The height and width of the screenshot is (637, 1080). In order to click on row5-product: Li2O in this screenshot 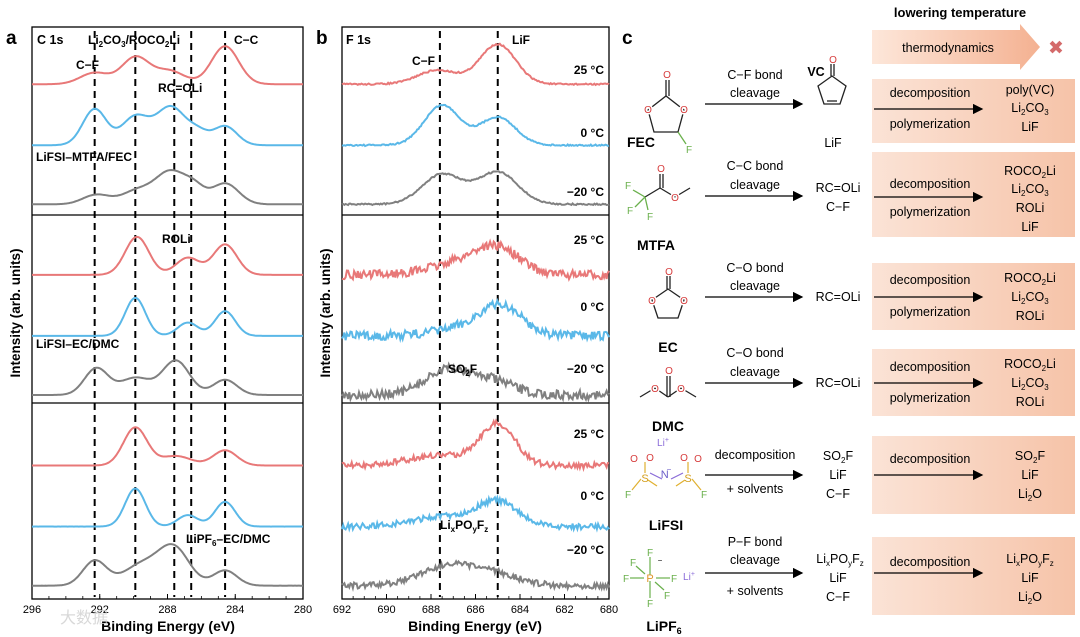, I will do `click(1030, 495)`.